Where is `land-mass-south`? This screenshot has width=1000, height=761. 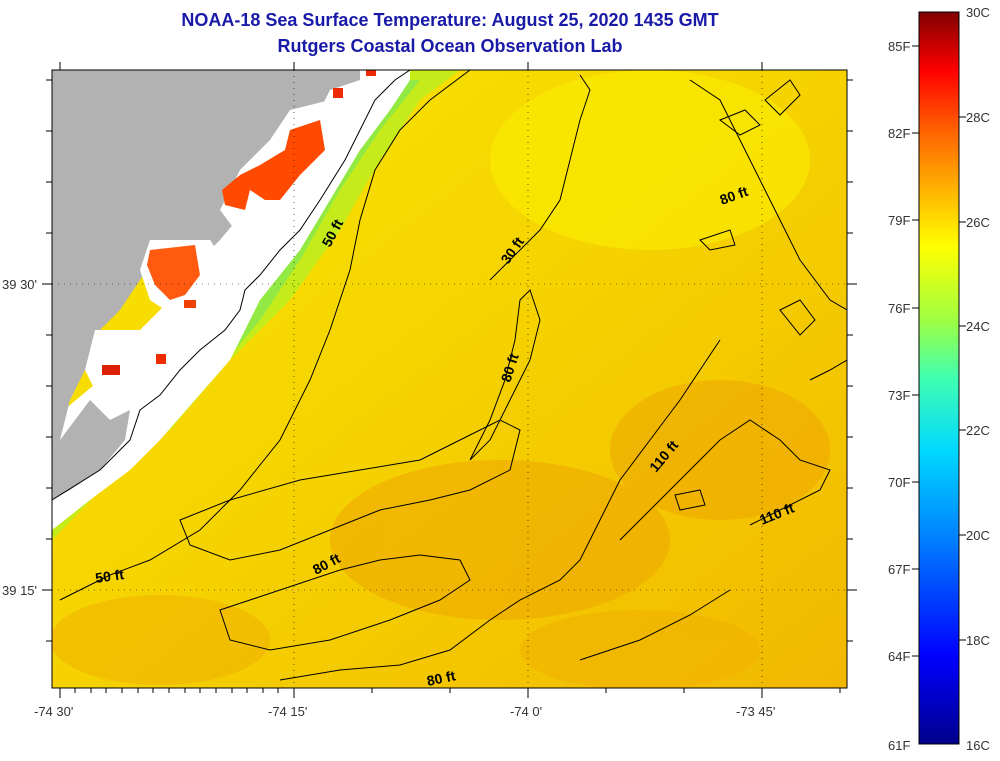 land-mass-south is located at coordinates (91, 450).